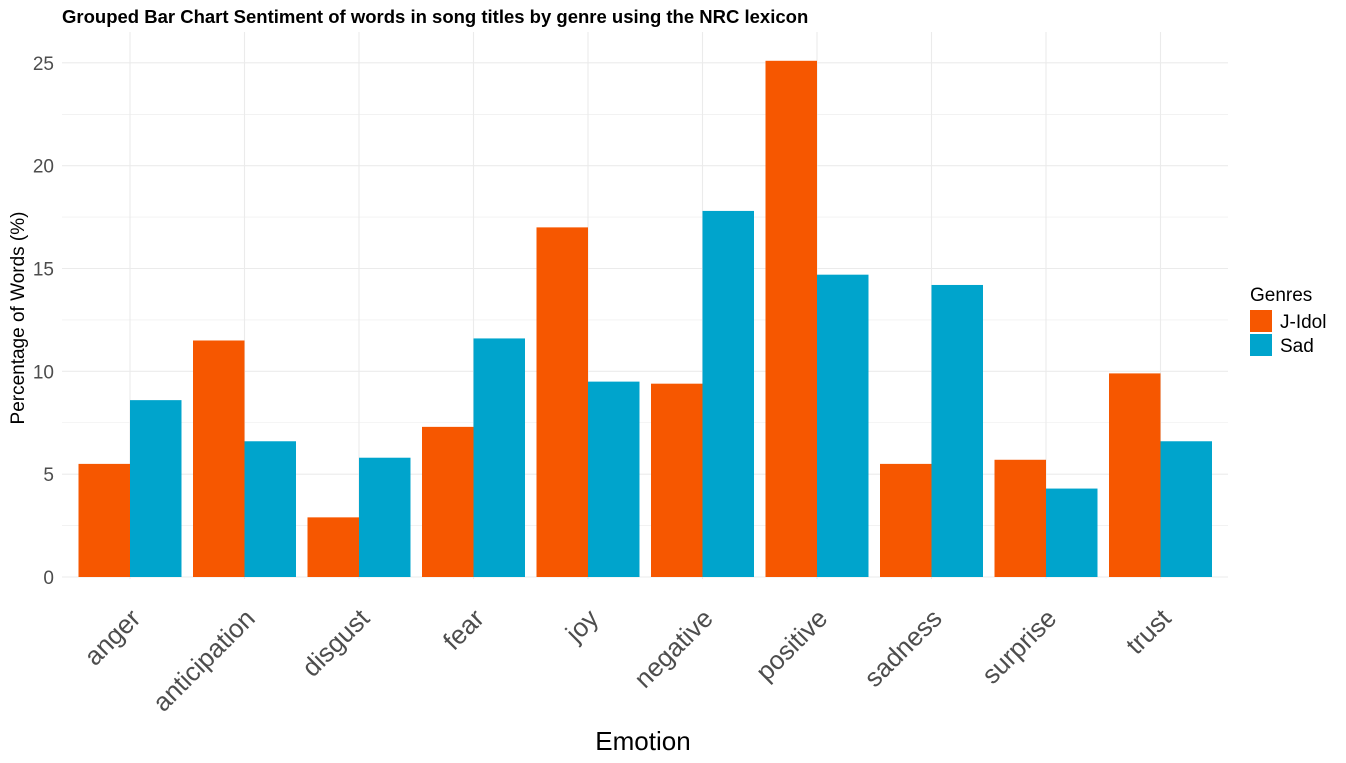  Describe the element at coordinates (43, 372) in the screenshot. I see `y-tick-label: 10` at that location.